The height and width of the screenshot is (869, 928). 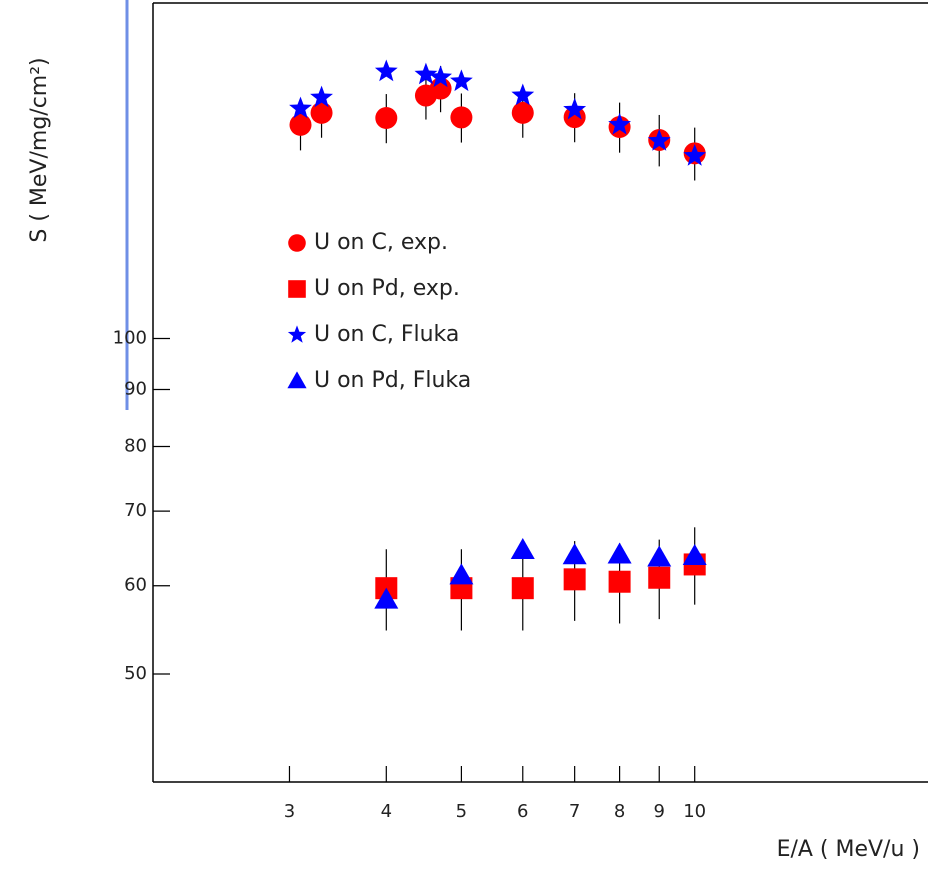 What do you see at coordinates (659, 811) in the screenshot?
I see `x-tick-label: 9` at bounding box center [659, 811].